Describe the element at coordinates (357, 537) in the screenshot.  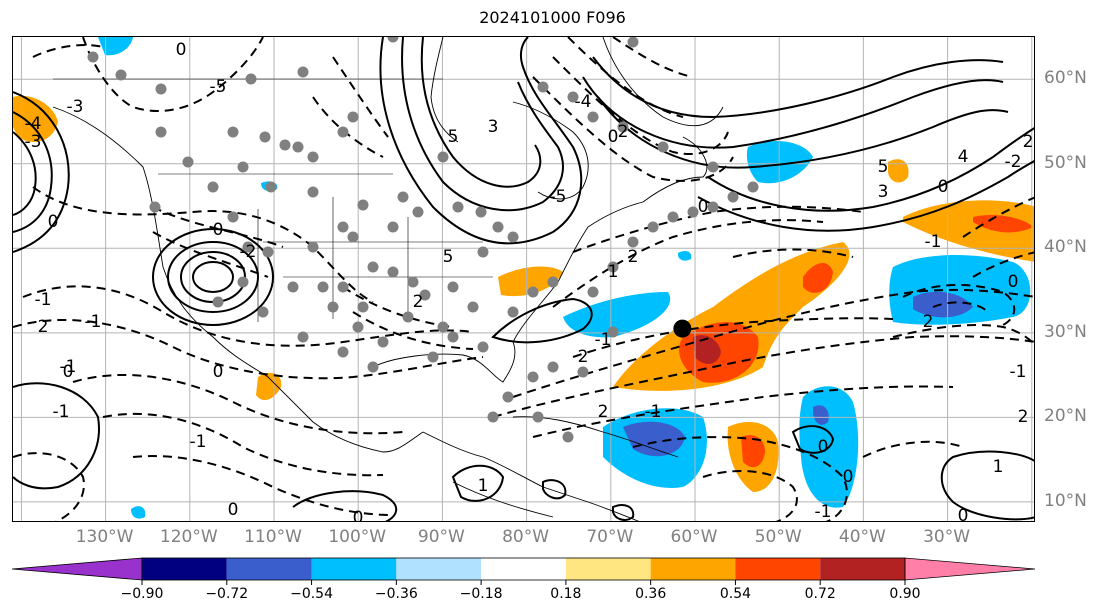
I see `longitude-label: 100°W` at that location.